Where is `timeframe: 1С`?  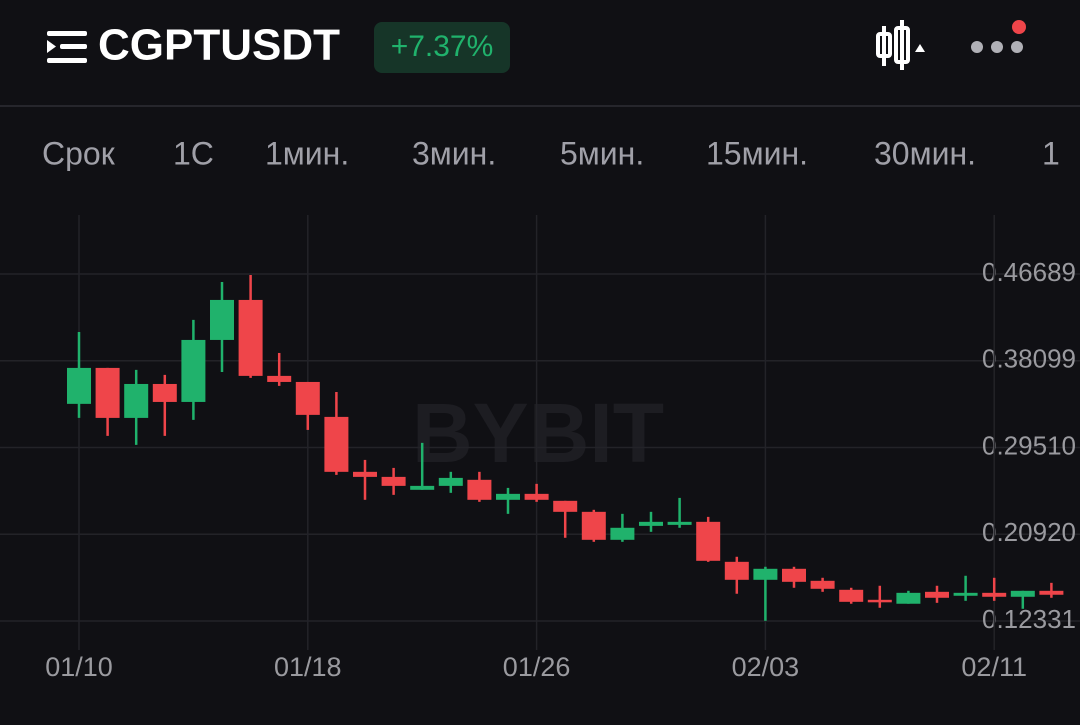
timeframe: 1С is located at coordinates (193, 153).